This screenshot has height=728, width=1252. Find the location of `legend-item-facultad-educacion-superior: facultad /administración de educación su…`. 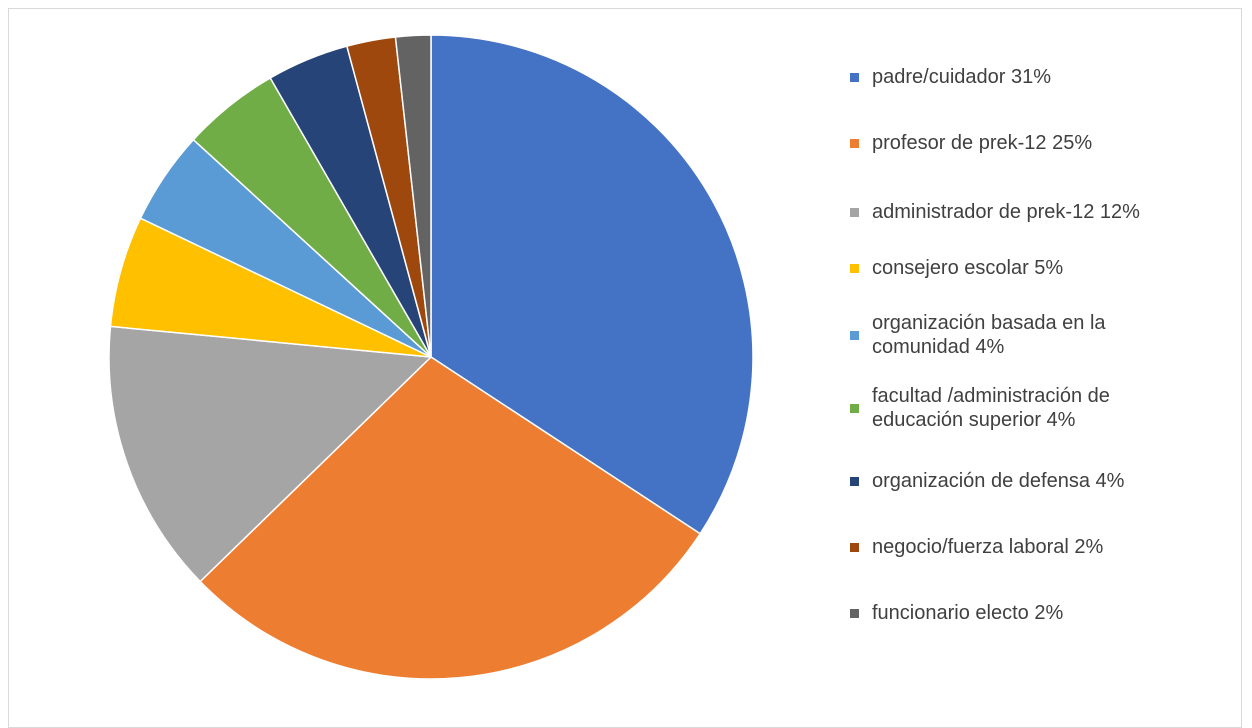

legend-item-facultad-educacion-superior: facultad /administración de educación su… is located at coordinates (980, 408).